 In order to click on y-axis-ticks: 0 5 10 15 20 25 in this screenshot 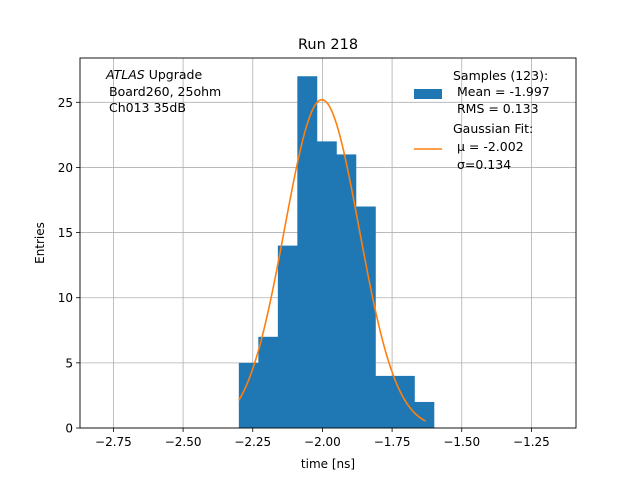, I will do `click(69, 266)`.